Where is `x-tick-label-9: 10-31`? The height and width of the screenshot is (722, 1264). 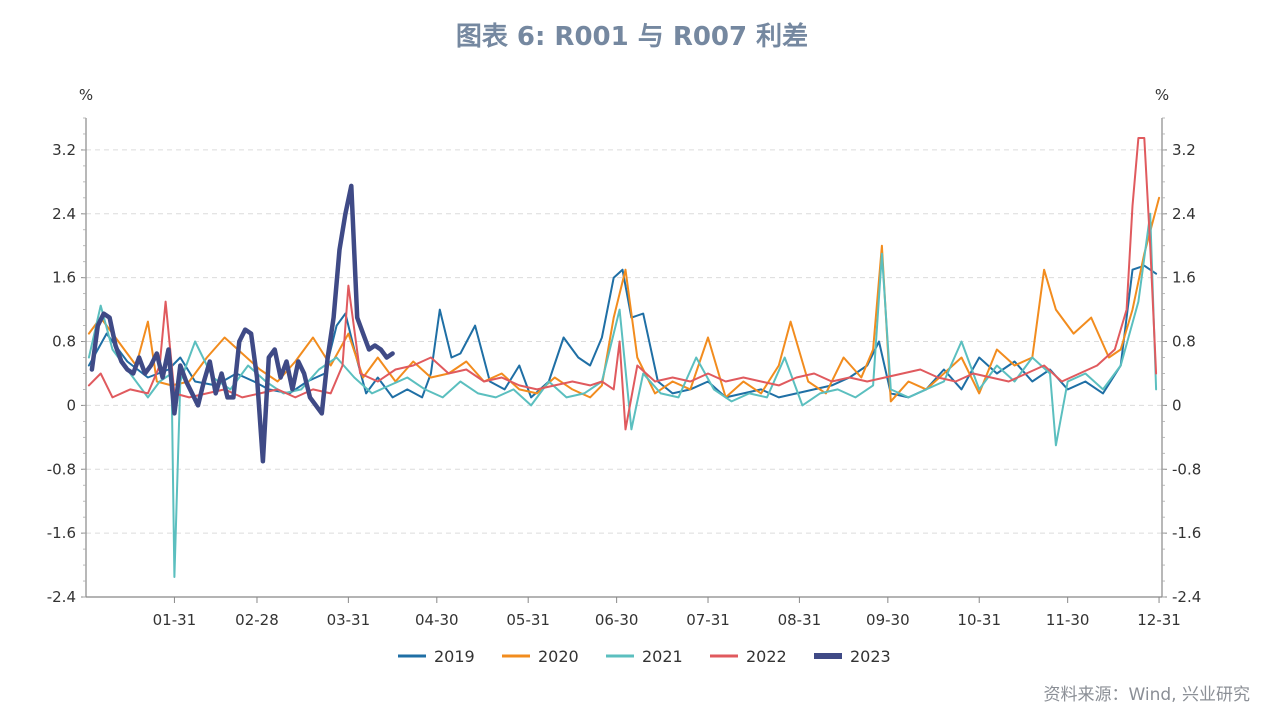 x-tick-label-9: 10-31 is located at coordinates (979, 620).